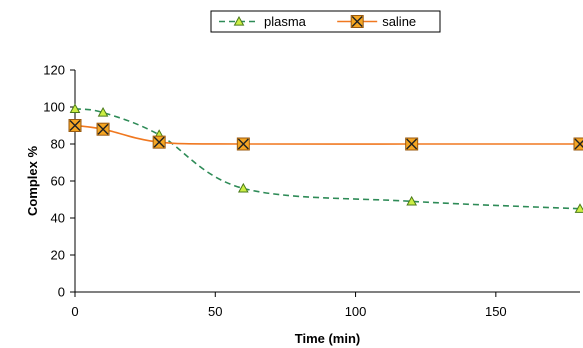 Image resolution: width=583 pixels, height=348 pixels. Describe the element at coordinates (328, 338) in the screenshot. I see `x-axis-title: Time (min)` at that location.